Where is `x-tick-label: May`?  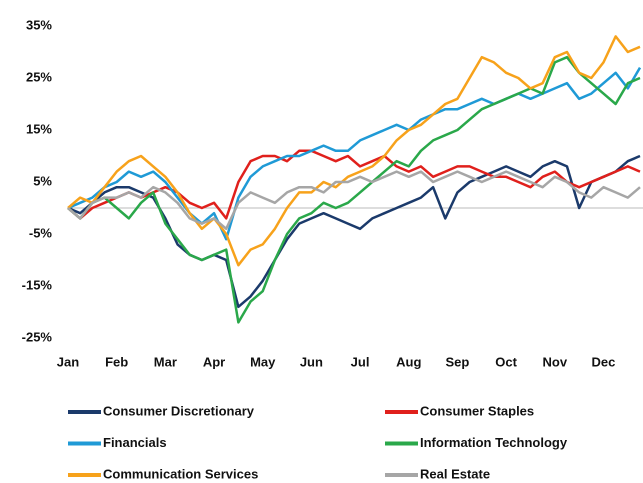
x-tick-label: May is located at coordinates (263, 361).